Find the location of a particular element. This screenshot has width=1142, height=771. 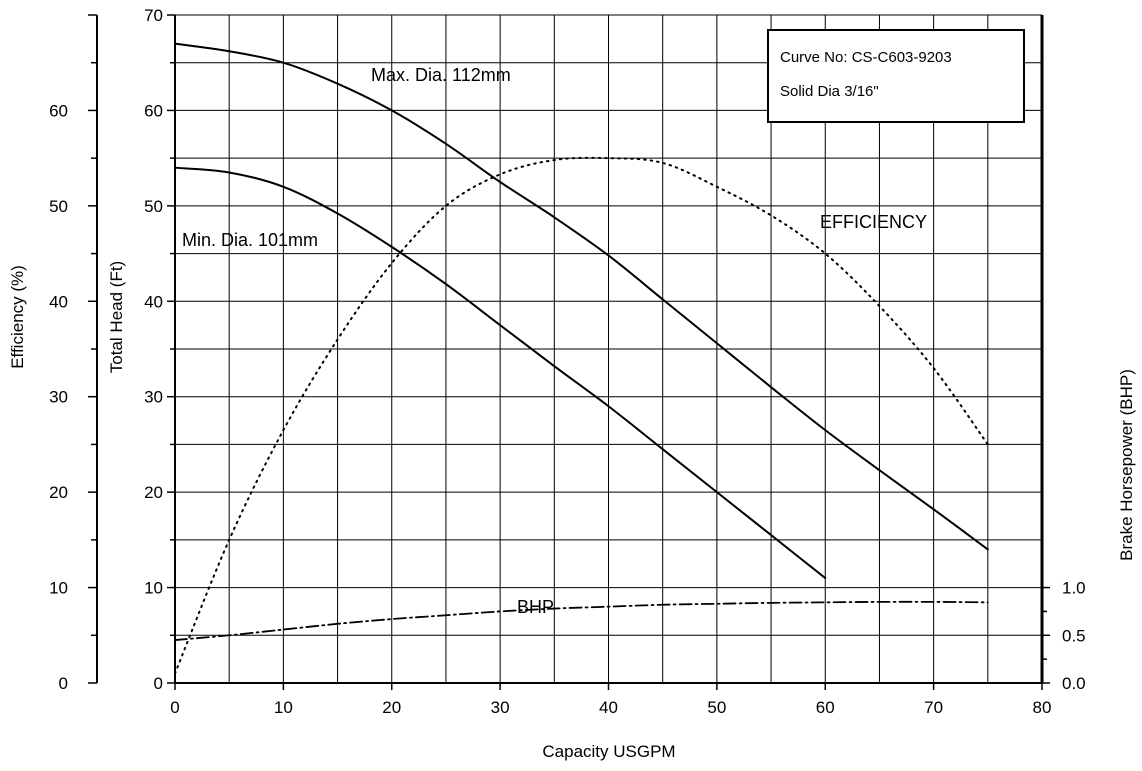

curve-info-box: Curve No: CS-C603-9203 Solid Dia 3/16" is located at coordinates (896, 76).